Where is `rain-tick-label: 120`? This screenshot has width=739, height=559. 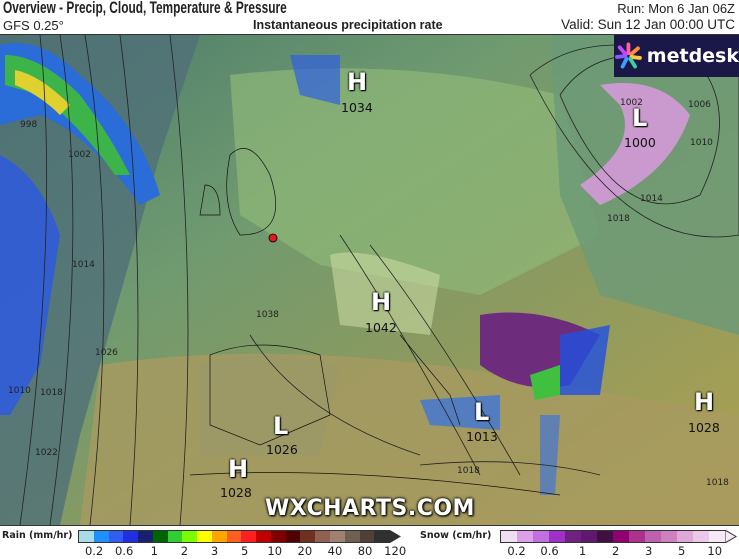
rain-tick-label: 120 is located at coordinates (395, 551).